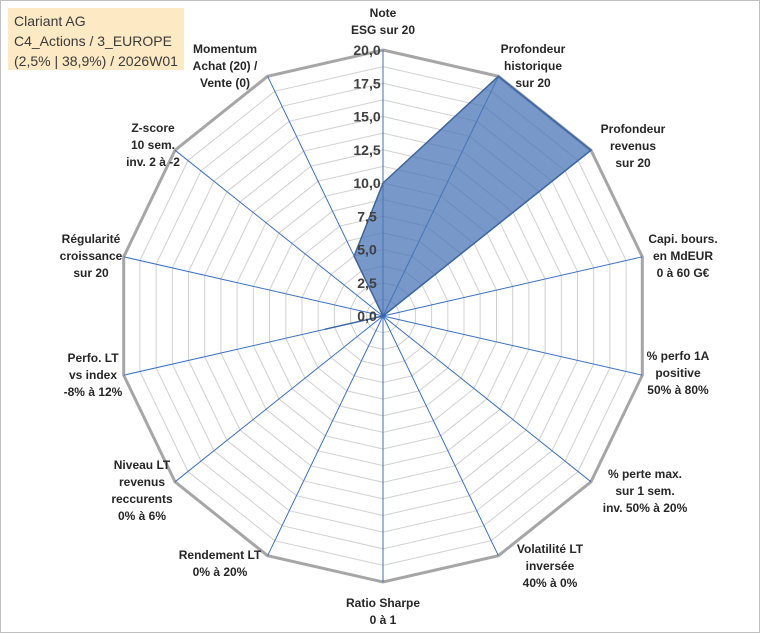 The image size is (760, 633). I want to click on radar-axis-label-line: Capi. bours., so click(682, 239).